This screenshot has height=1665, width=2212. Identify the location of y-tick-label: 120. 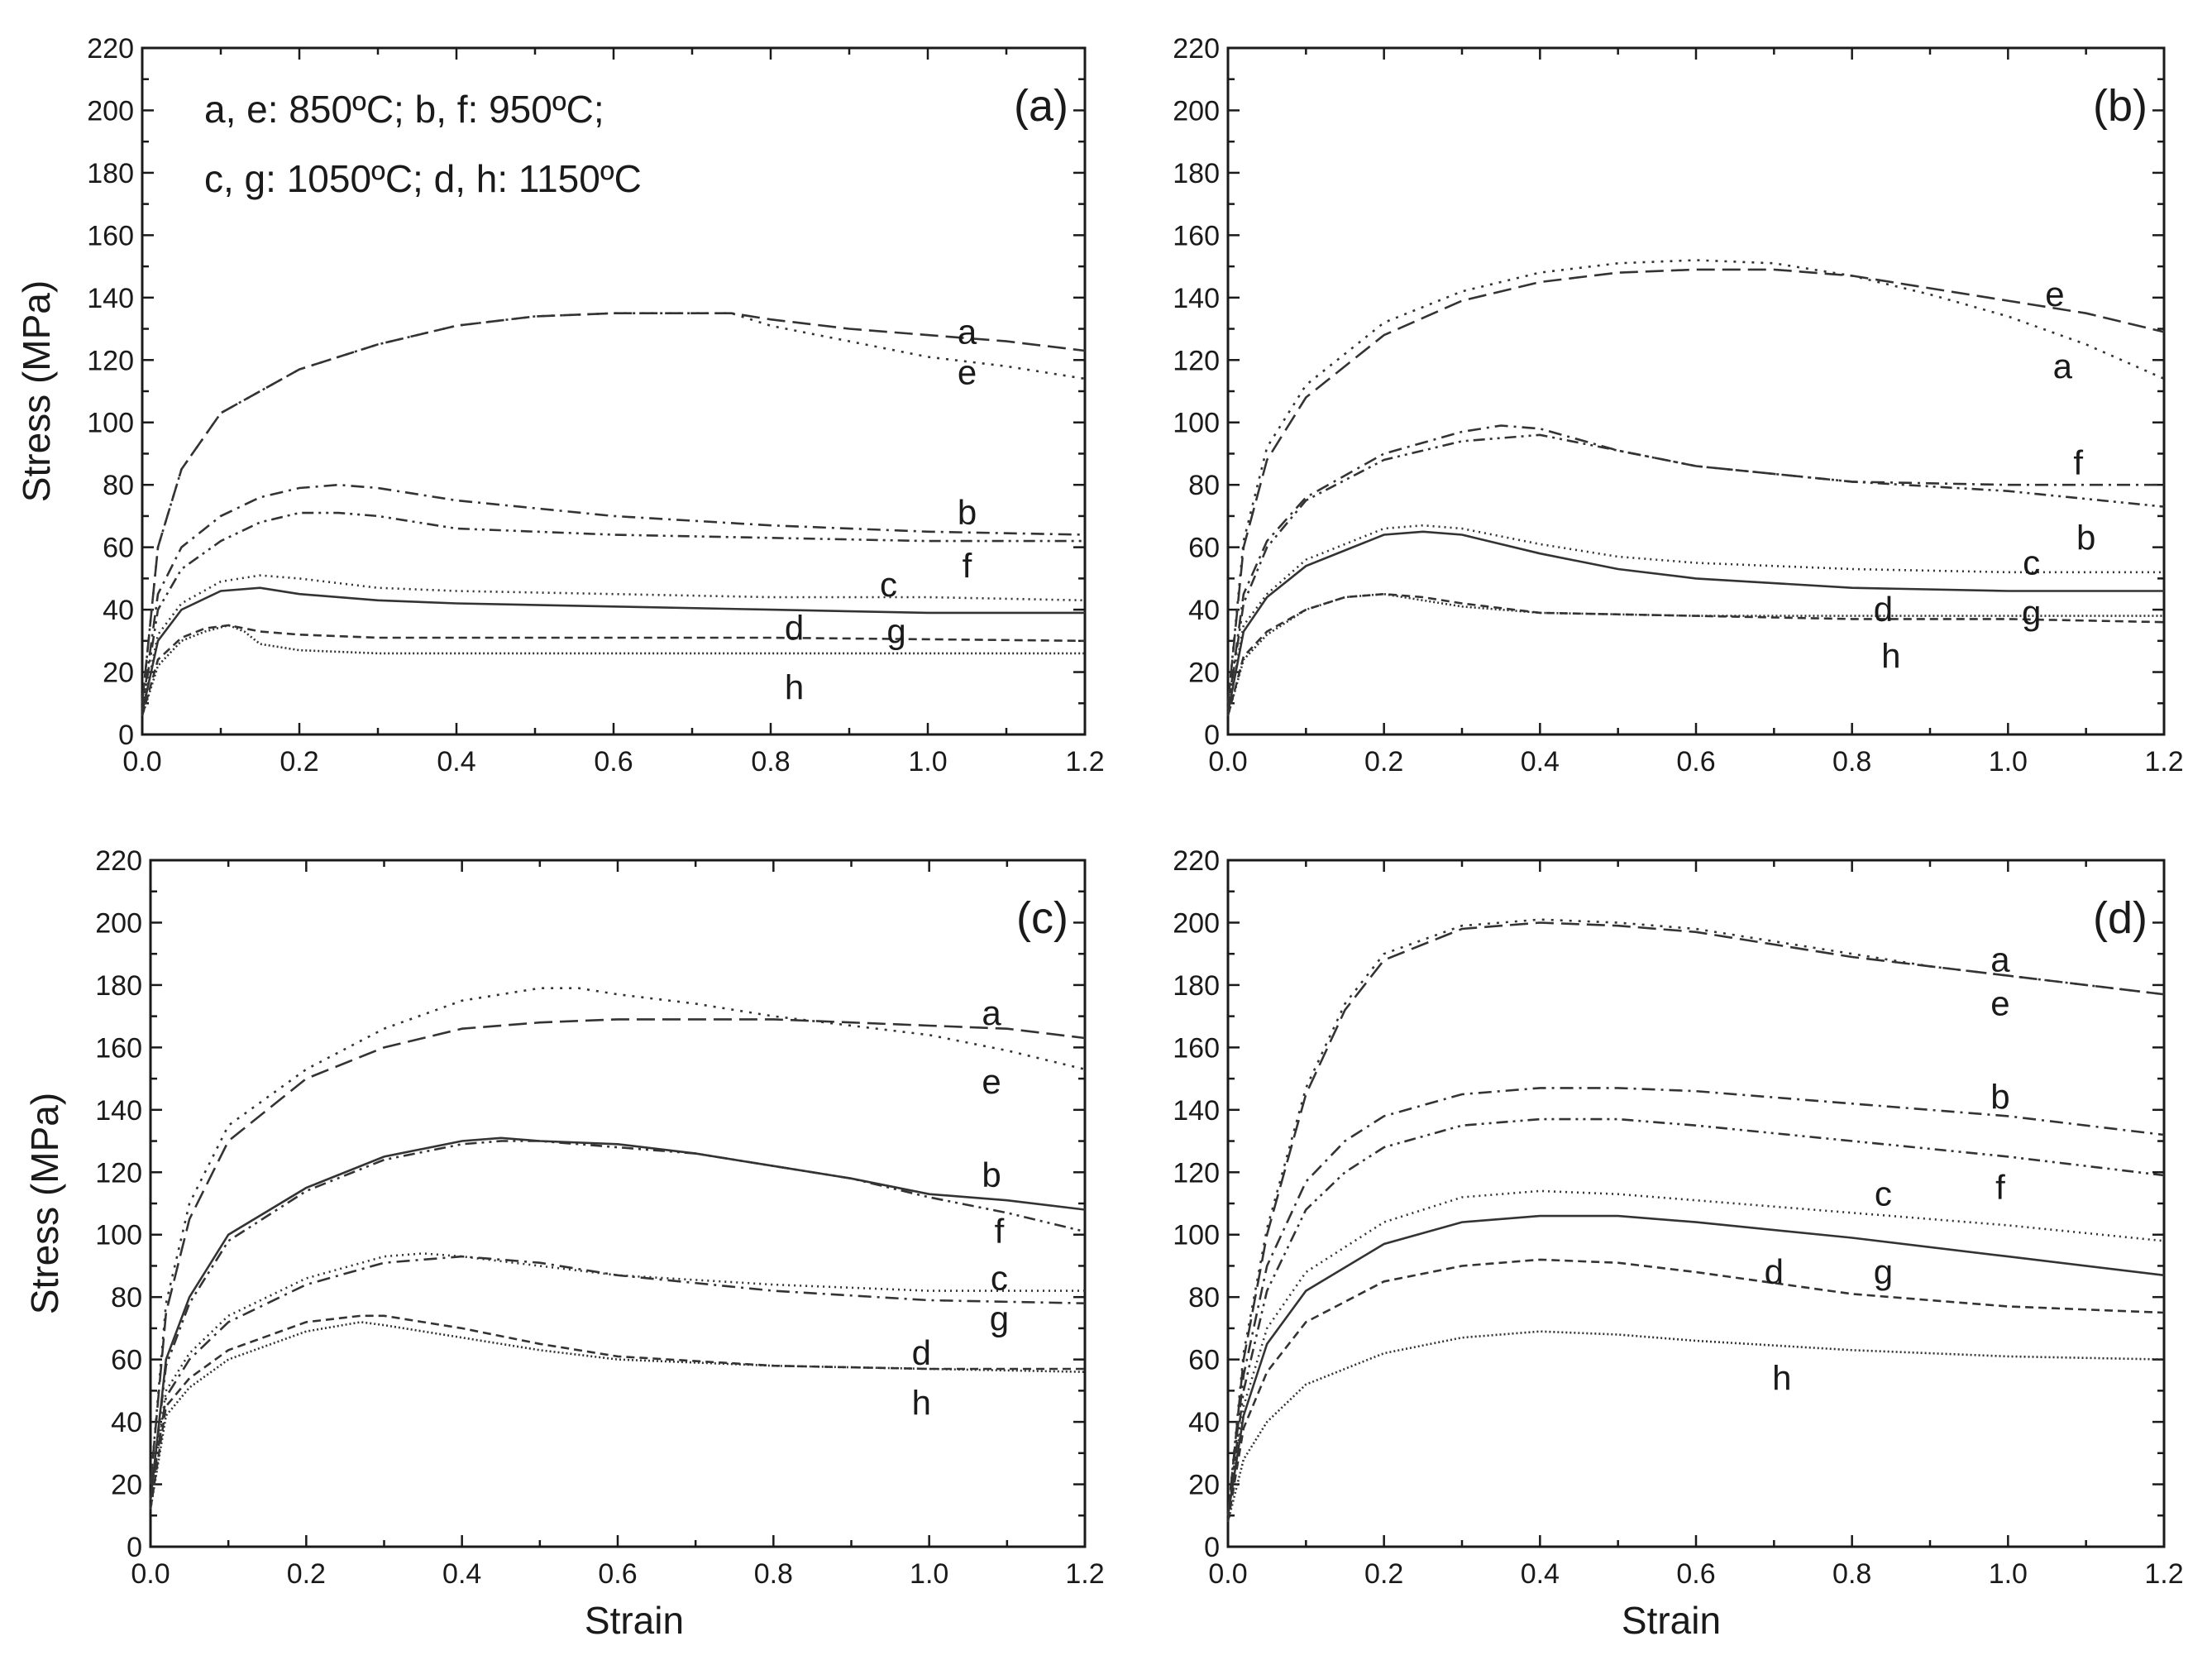
(1197, 1173).